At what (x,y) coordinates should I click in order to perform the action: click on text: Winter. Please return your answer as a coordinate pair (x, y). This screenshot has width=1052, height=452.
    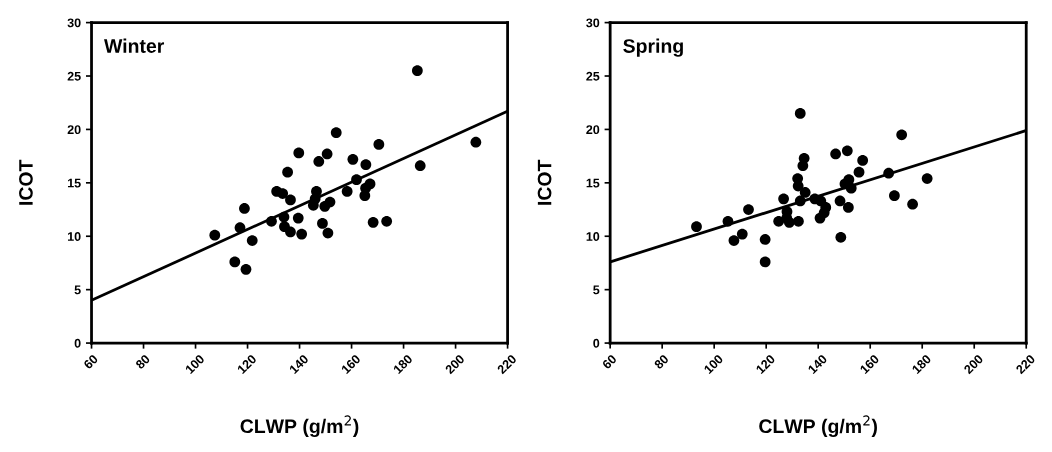
    Looking at the image, I should click on (134, 45).